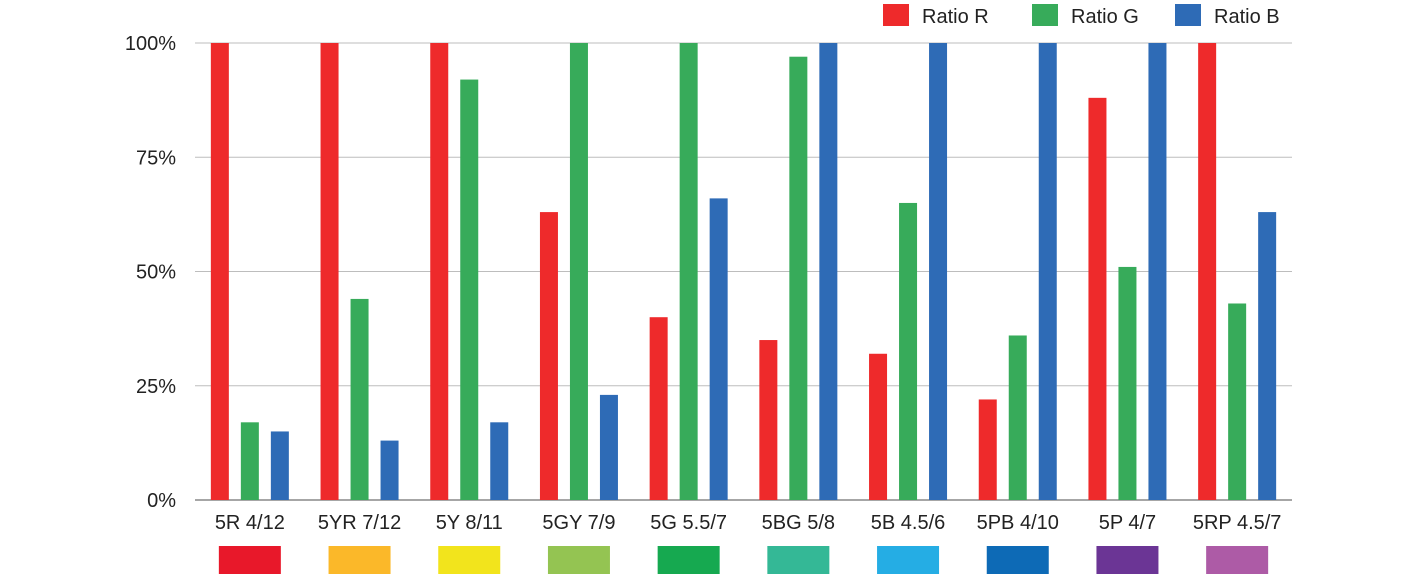 The image size is (1410, 574). I want to click on x-tick-label: 5B 4.5/6, so click(908, 523).